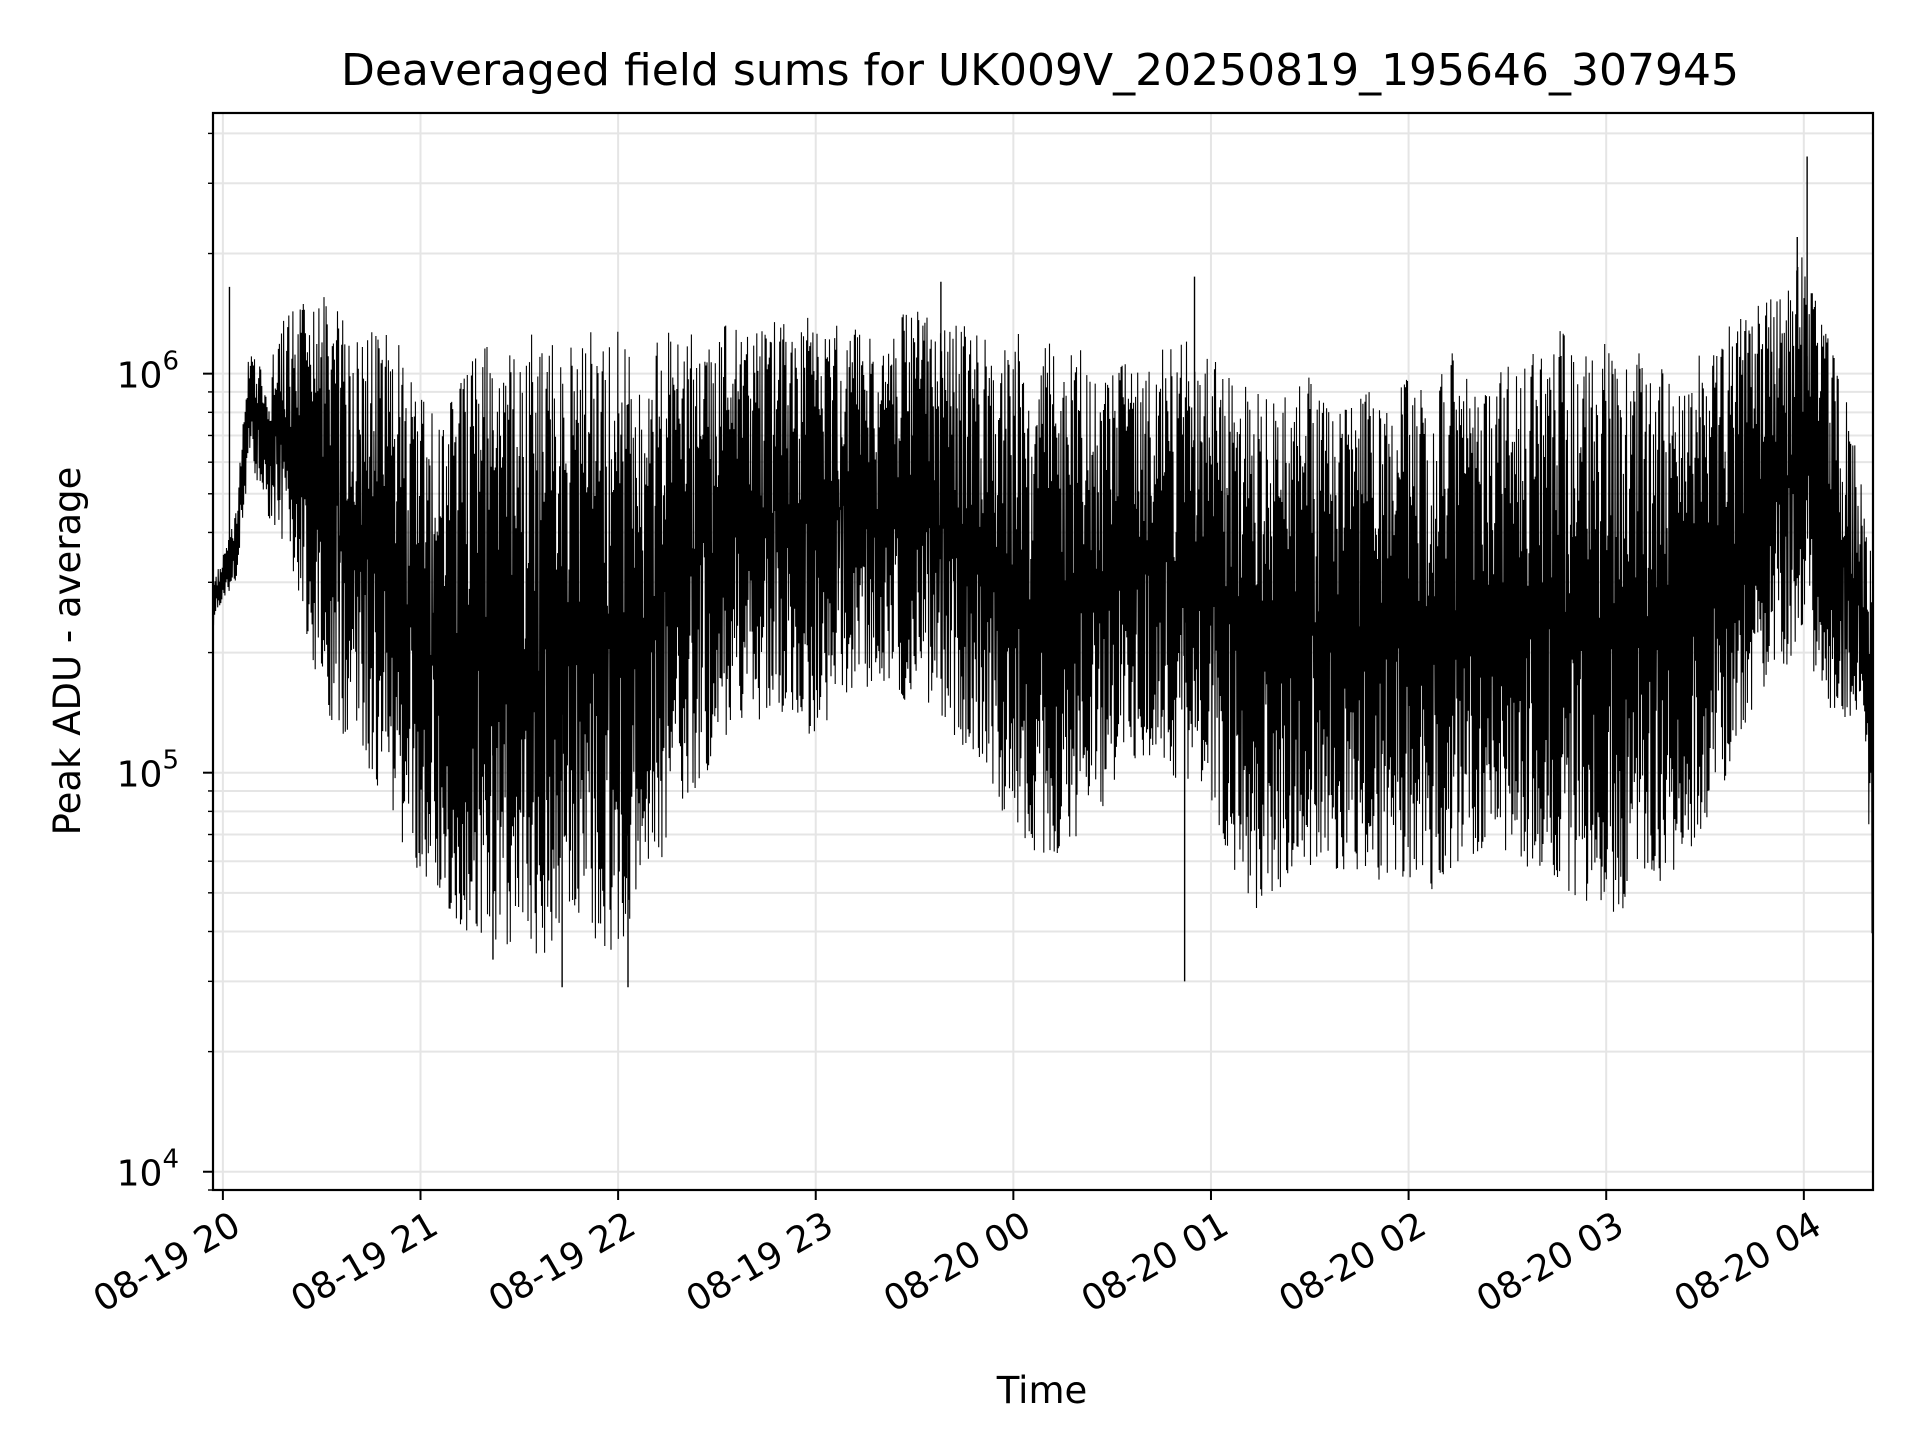 This screenshot has width=1920, height=1440. I want to click on y-tick-label: 10⁶, so click(148, 372).